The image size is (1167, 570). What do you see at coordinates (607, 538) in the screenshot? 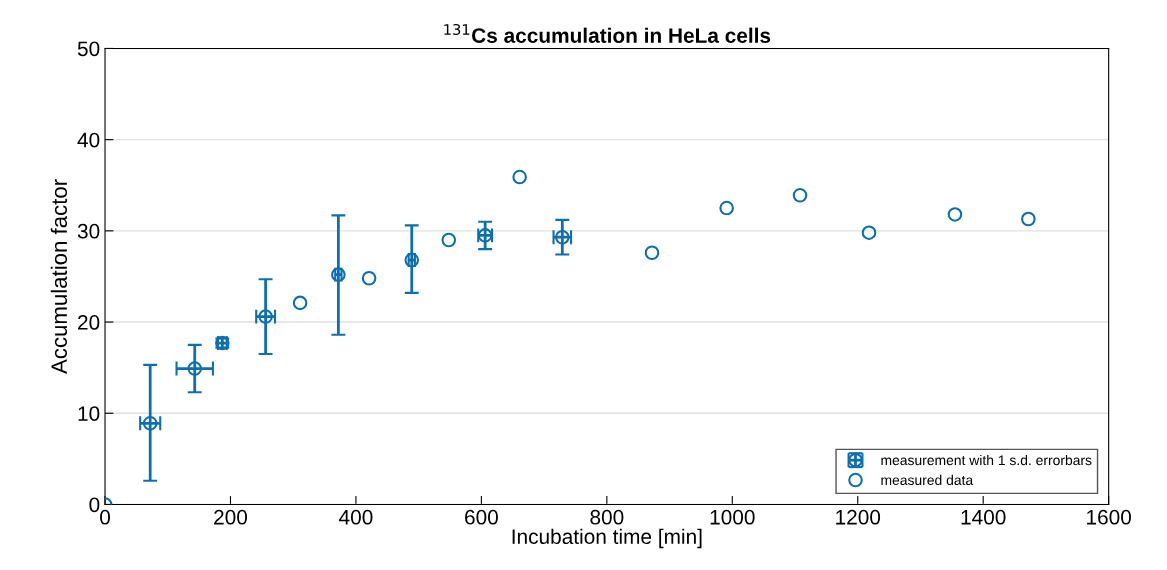
I see `x-axis-title: Incubation time [min]` at bounding box center [607, 538].